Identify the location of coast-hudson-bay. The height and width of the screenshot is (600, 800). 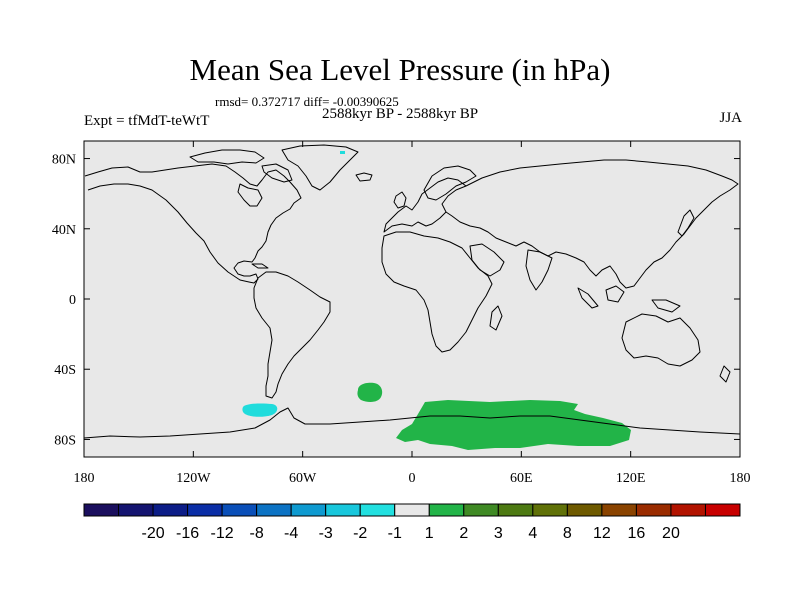
(250, 195).